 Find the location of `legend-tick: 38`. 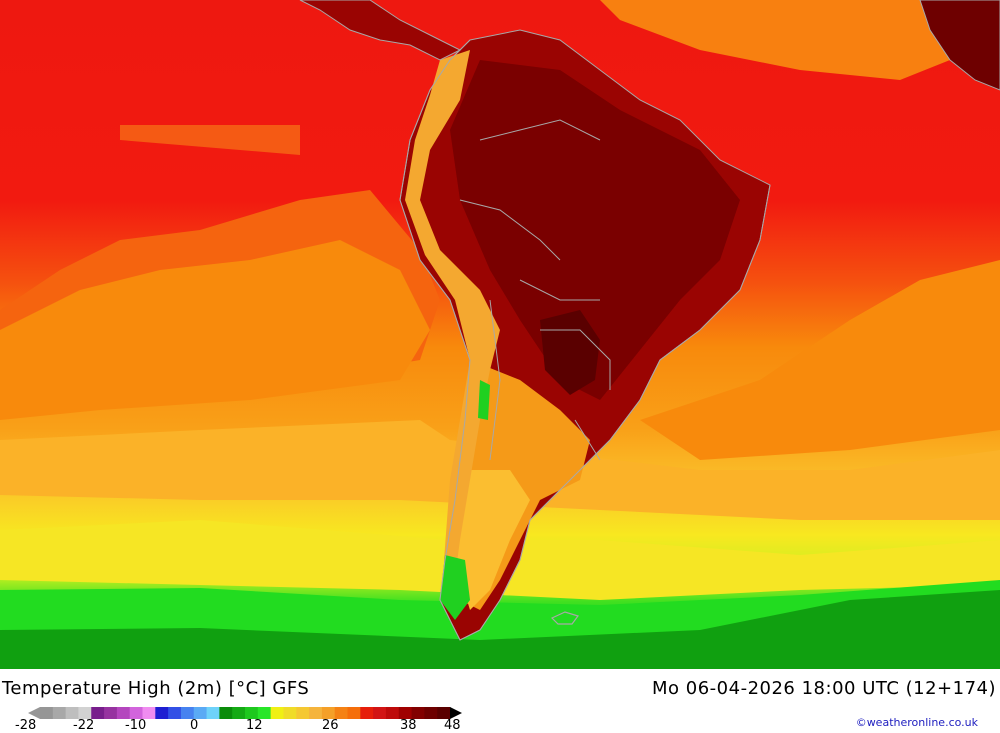

legend-tick: 38 is located at coordinates (408, 725).